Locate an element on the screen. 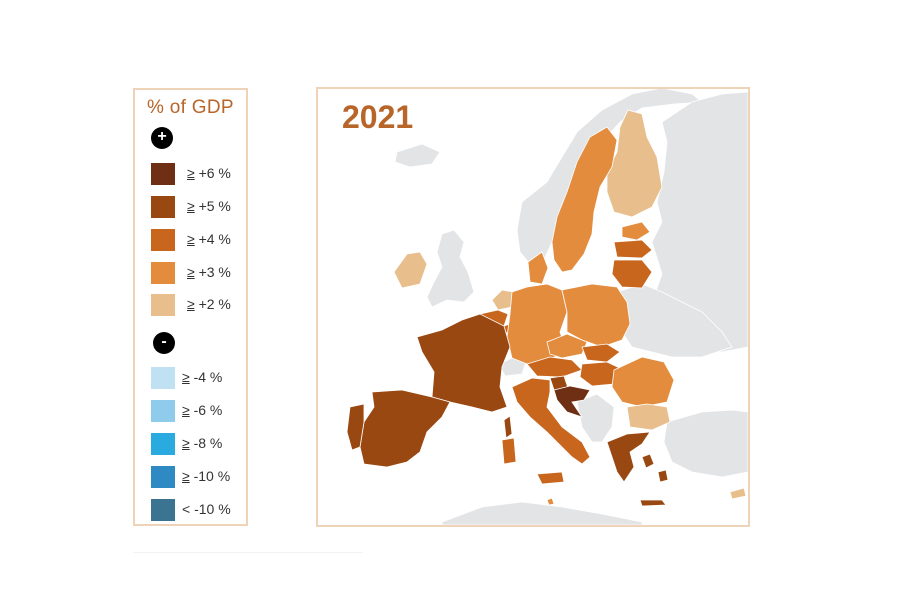  legend-label: +4 % is located at coordinates (212, 239).